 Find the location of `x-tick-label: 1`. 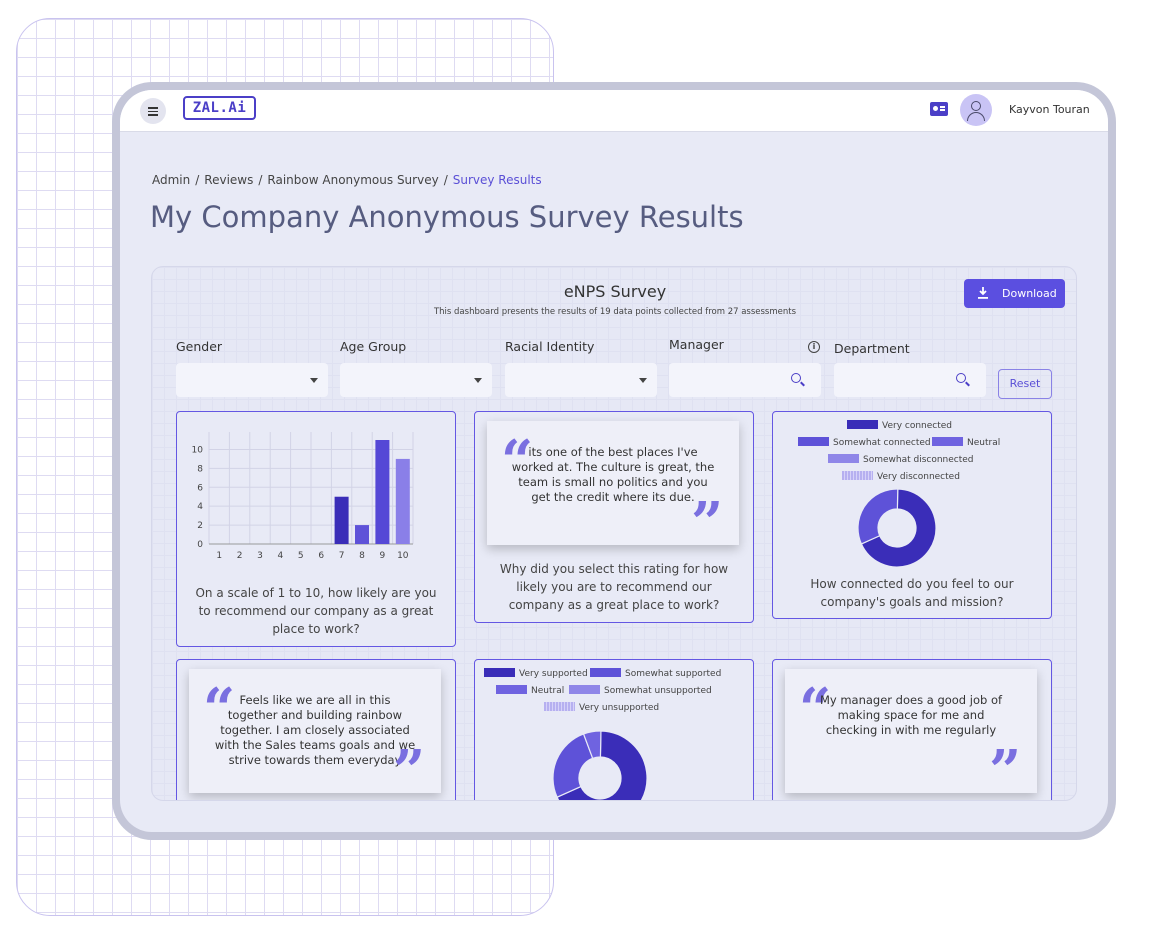

x-tick-label: 1 is located at coordinates (219, 556).